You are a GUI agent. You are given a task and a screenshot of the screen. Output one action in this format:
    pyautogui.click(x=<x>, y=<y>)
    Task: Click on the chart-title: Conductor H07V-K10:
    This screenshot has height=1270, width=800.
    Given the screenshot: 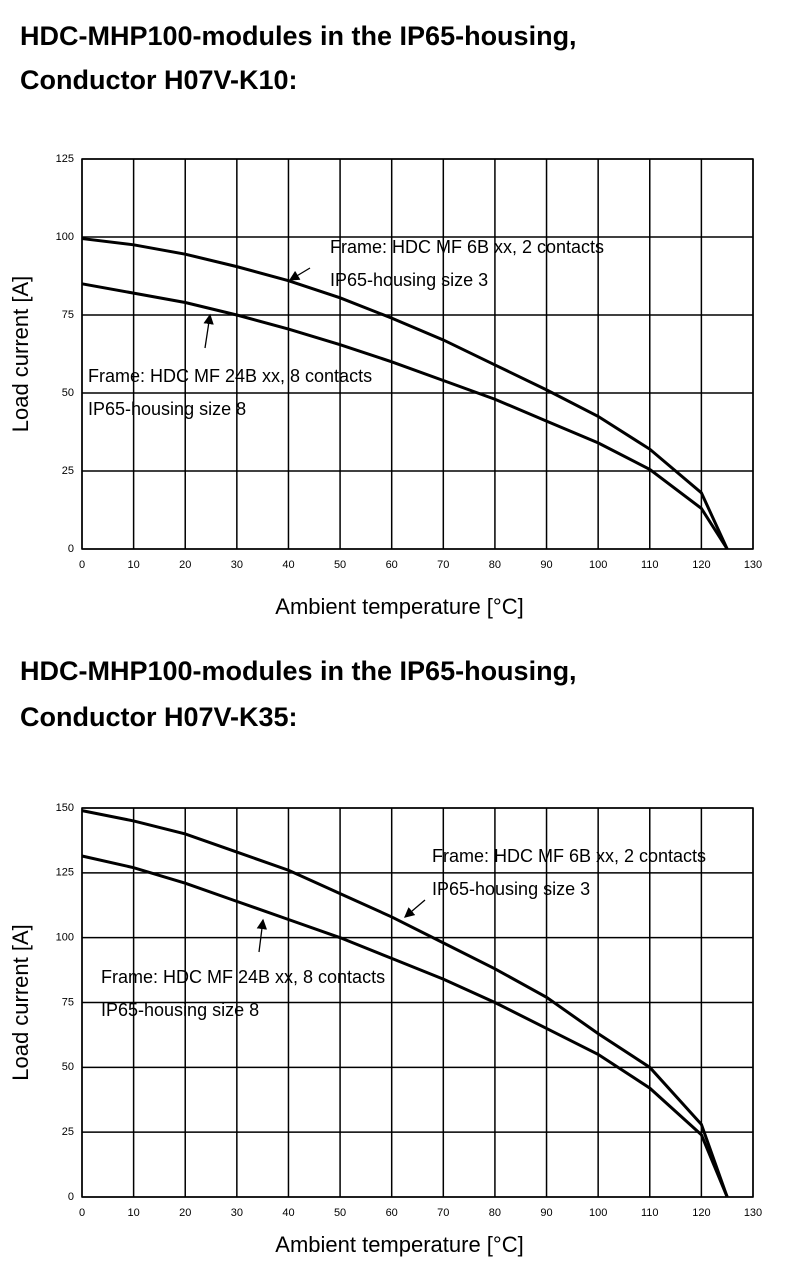 What is the action you would take?
    pyautogui.click(x=159, y=80)
    